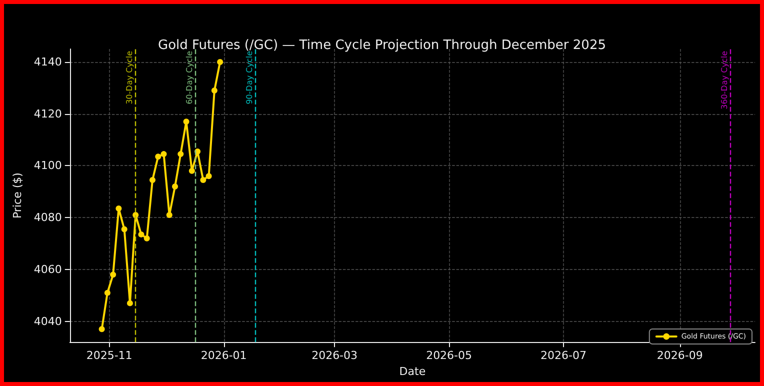  Describe the element at coordinates (249, 77) in the screenshot. I see `ref-line-label: 90-Day Cycle` at that location.